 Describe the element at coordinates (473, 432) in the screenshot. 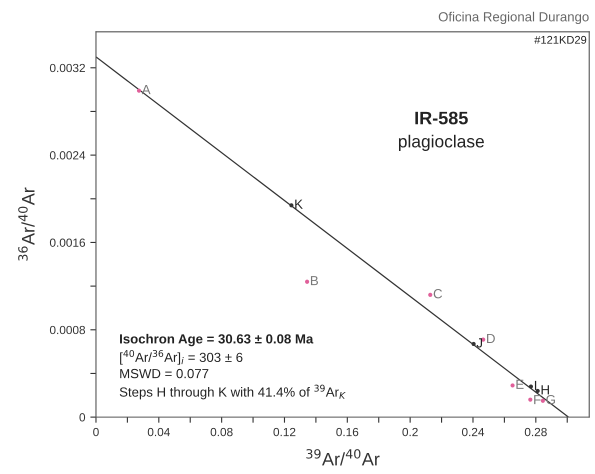

I see `x-tick-label: 0.24` at that location.